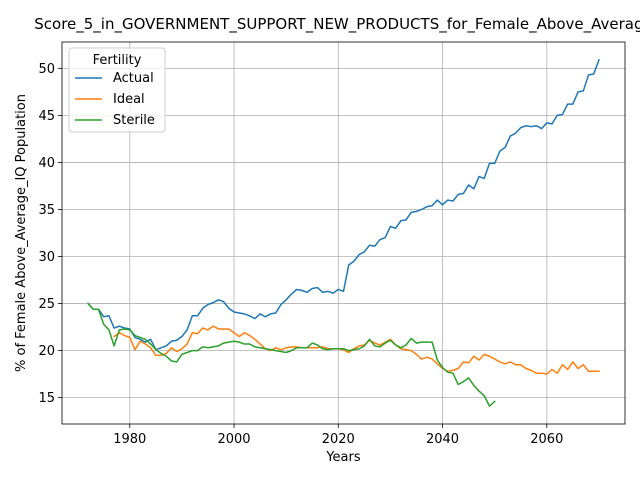 This screenshot has height=480, width=640. What do you see at coordinates (117, 60) in the screenshot?
I see `legend-title: Fertility` at bounding box center [117, 60].